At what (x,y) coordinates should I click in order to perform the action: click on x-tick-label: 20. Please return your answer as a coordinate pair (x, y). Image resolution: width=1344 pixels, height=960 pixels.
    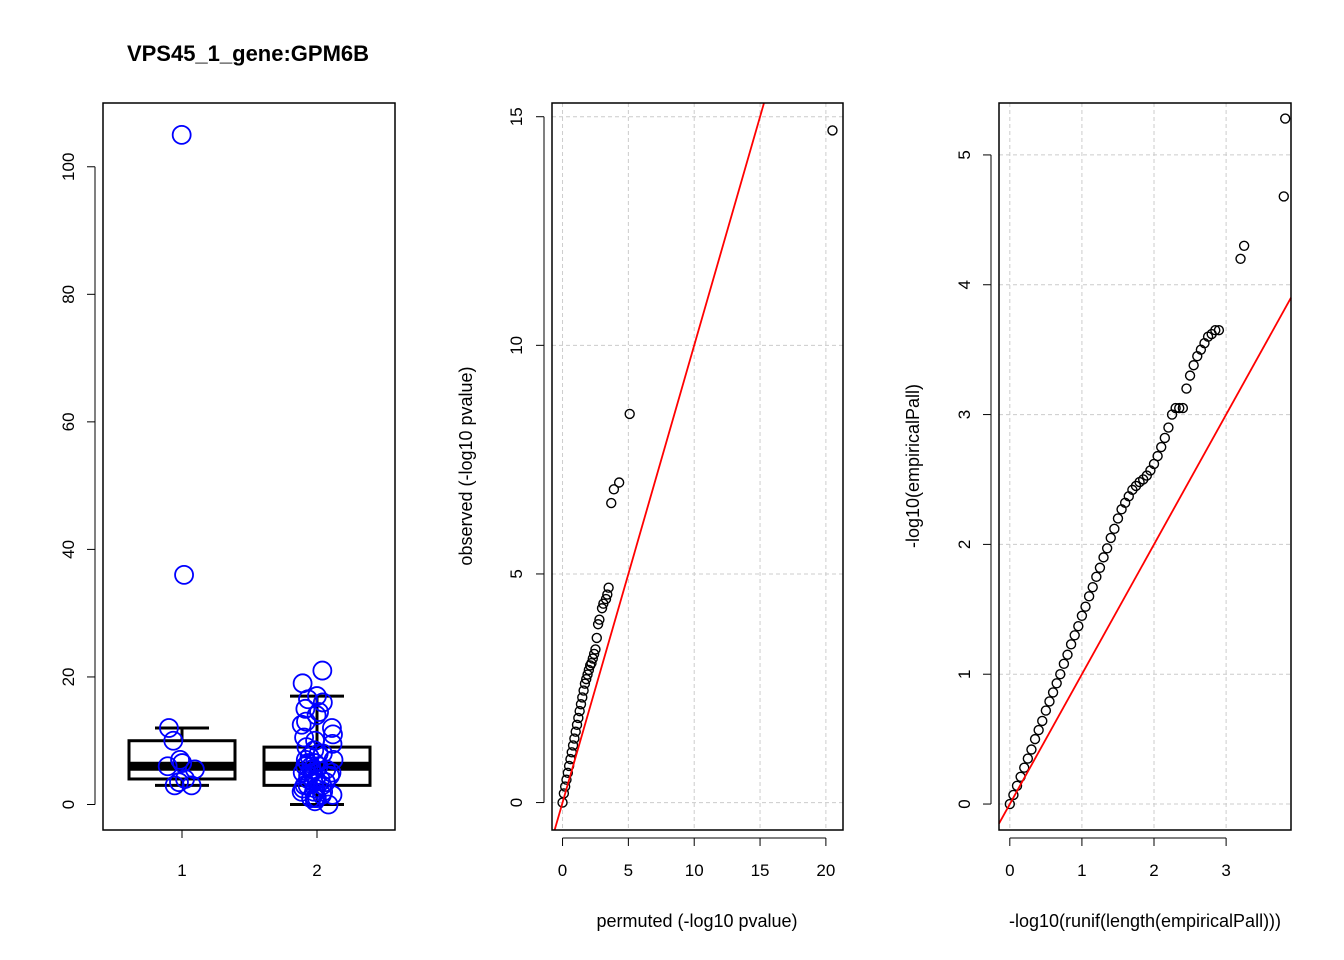
    Looking at the image, I should click on (825, 870).